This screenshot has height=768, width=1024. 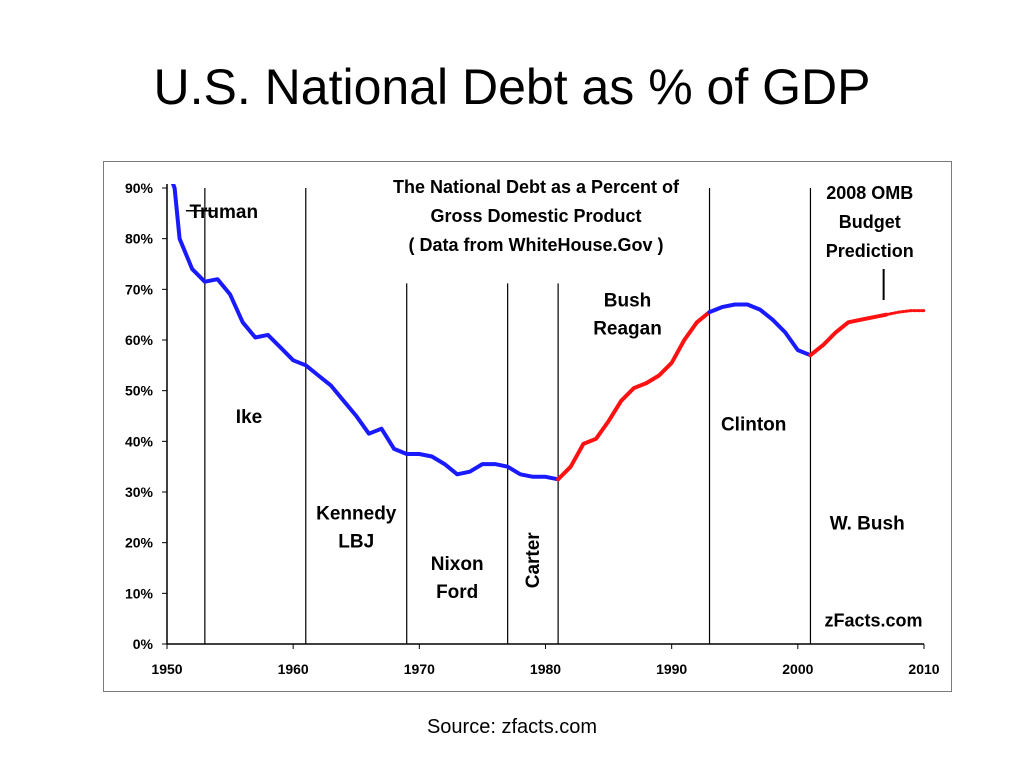 I want to click on era-label: Nixon, so click(x=457, y=564).